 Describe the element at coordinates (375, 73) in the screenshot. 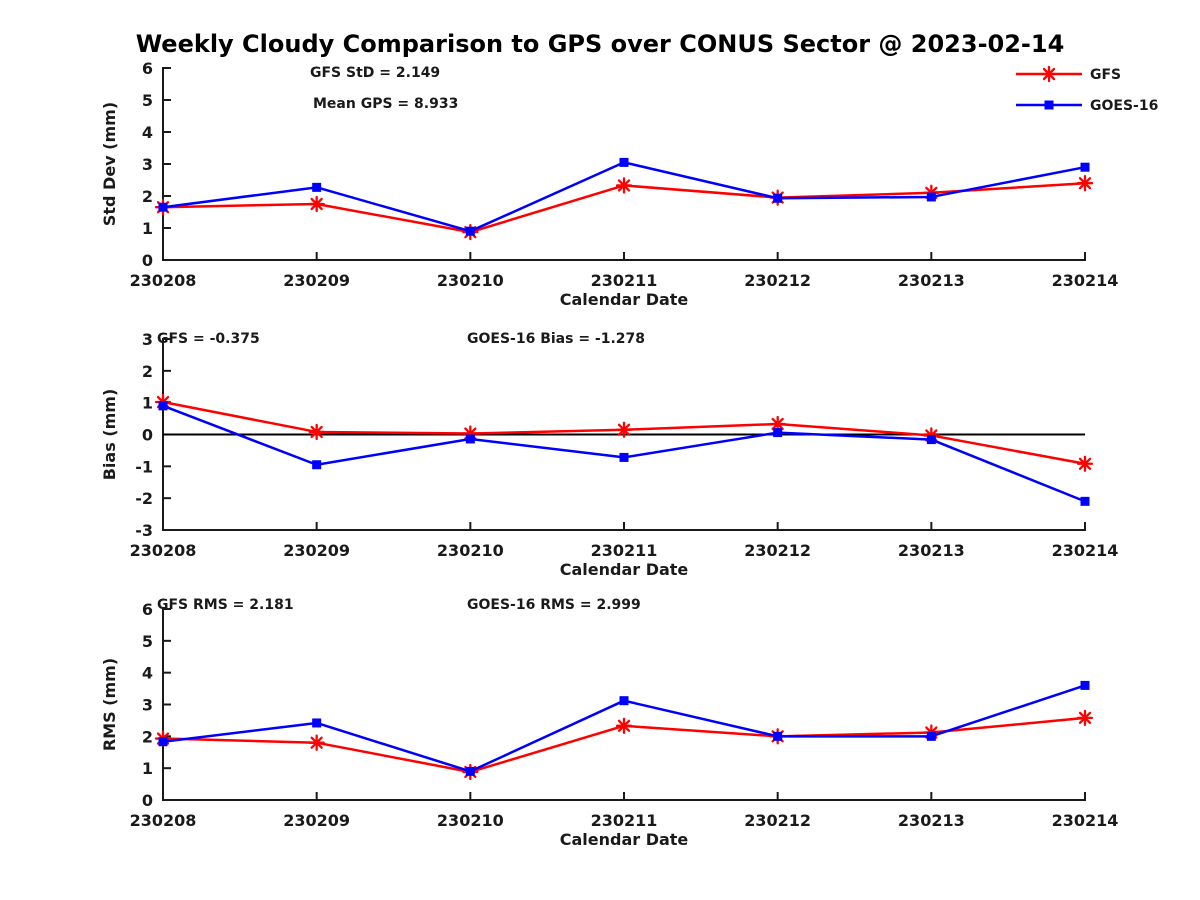

I see `annotation: GFS StD = 2.149` at that location.